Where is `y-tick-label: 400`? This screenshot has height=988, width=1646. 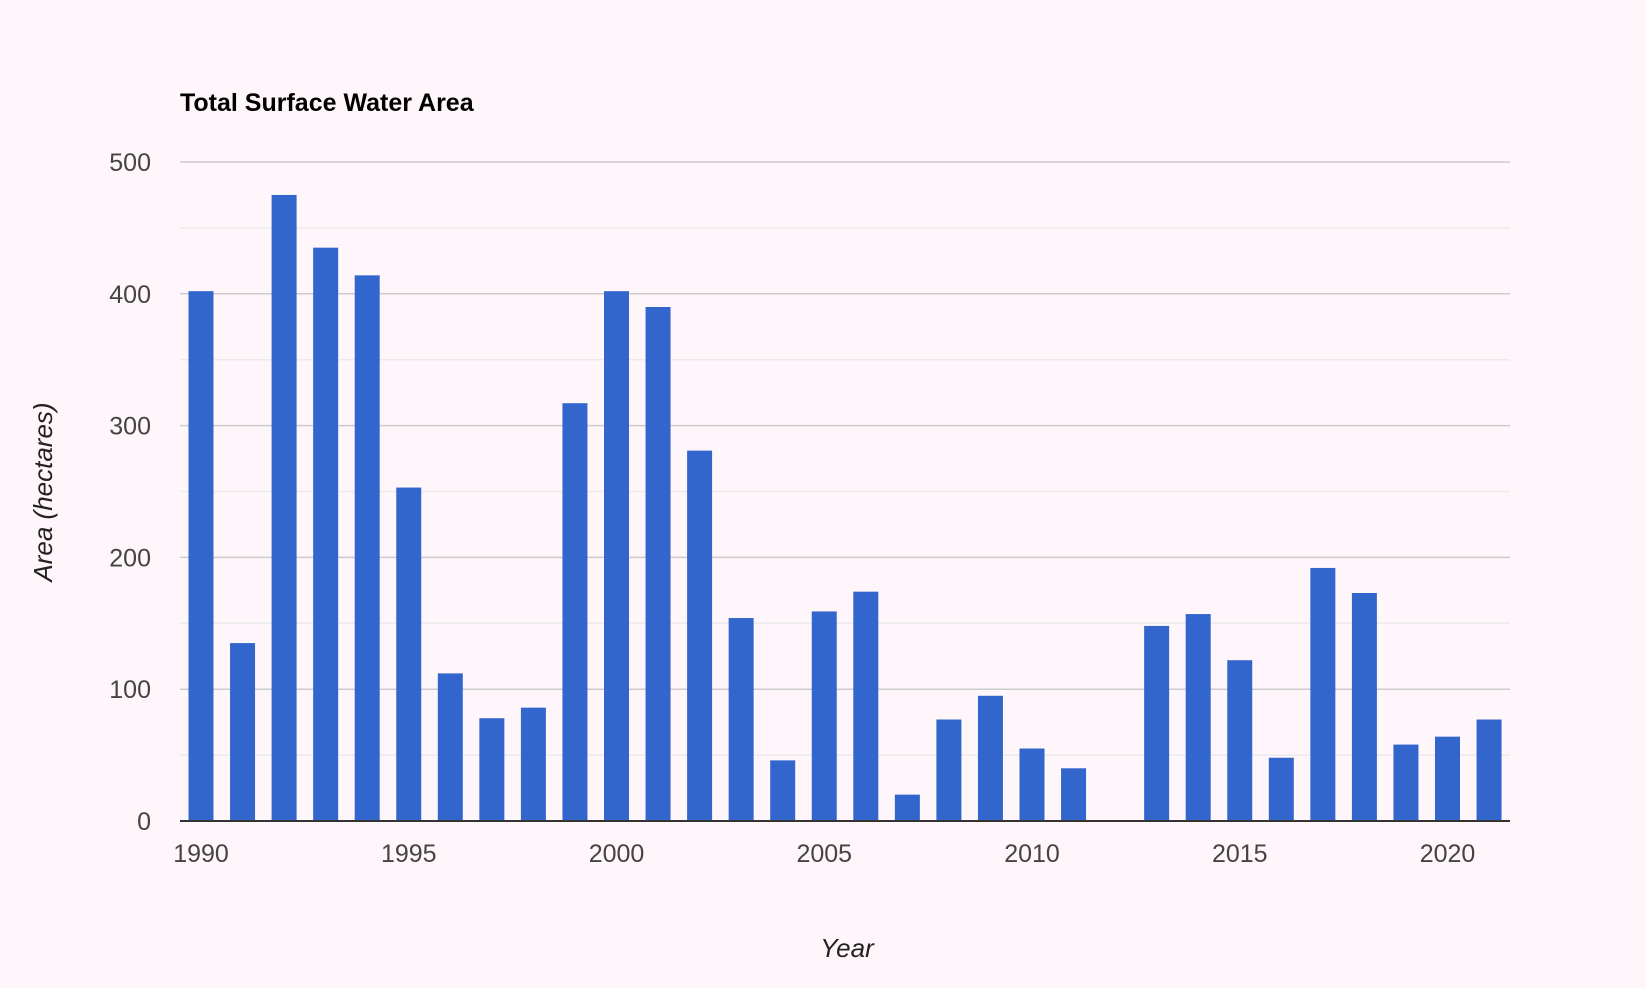
y-tick-label: 400 is located at coordinates (130, 295).